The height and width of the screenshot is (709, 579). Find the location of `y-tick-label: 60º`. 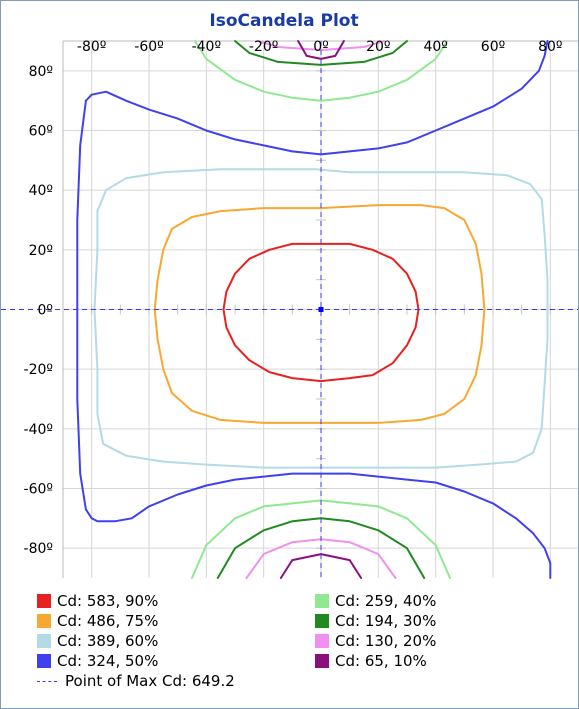

y-tick-label: 60º is located at coordinates (41, 132).